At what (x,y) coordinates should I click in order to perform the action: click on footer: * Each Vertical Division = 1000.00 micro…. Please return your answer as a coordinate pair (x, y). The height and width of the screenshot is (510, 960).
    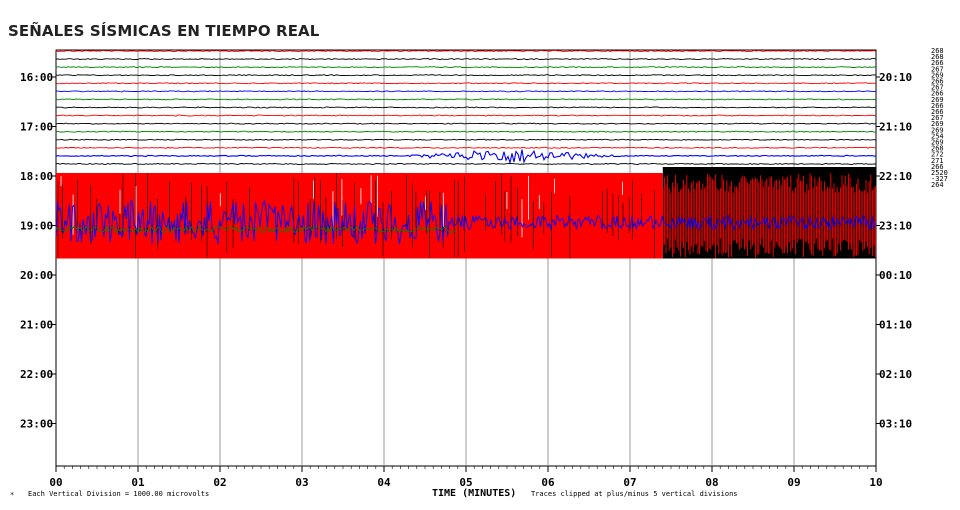
    Looking at the image, I should click on (374, 493).